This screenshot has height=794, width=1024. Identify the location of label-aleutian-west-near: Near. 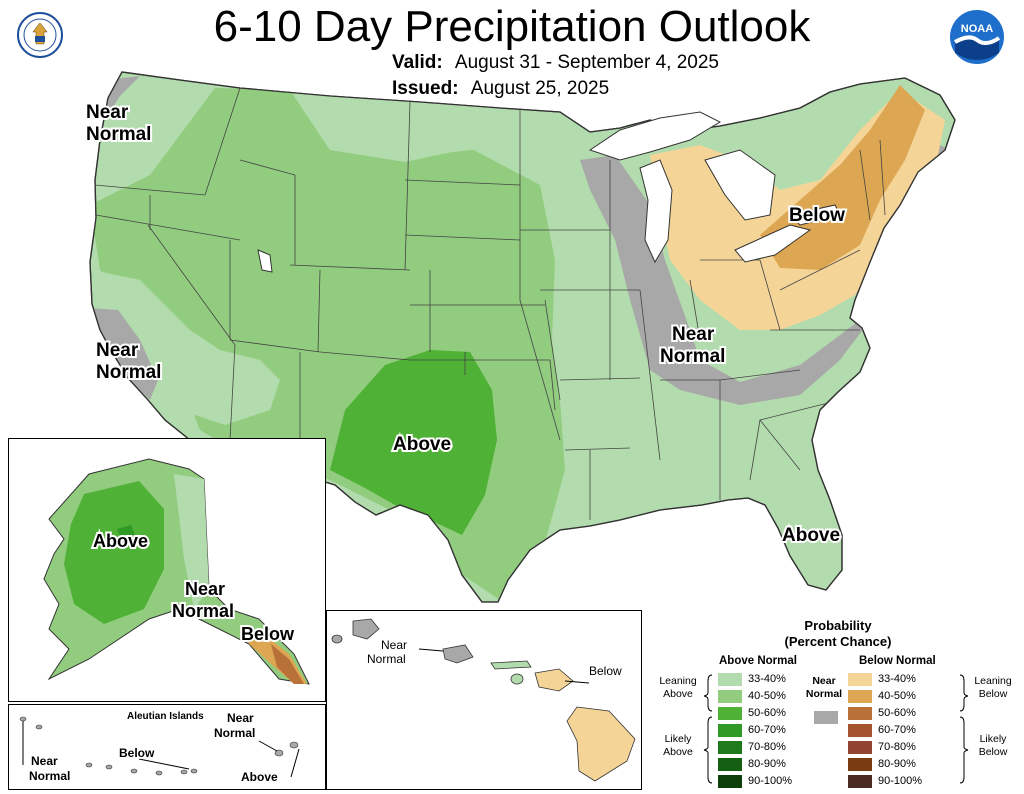
(44, 761).